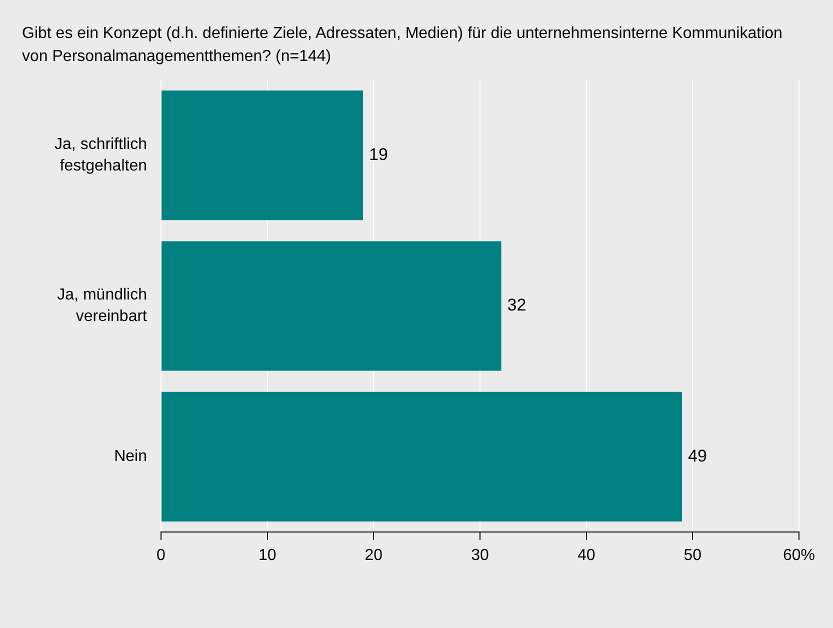  I want to click on y-tick-label: Ja, schriftlich festgehalten, so click(100, 155).